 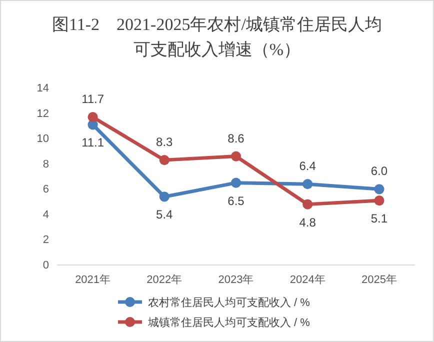 What do you see at coordinates (165, 142) in the screenshot?
I see `data-label: 8.3` at bounding box center [165, 142].